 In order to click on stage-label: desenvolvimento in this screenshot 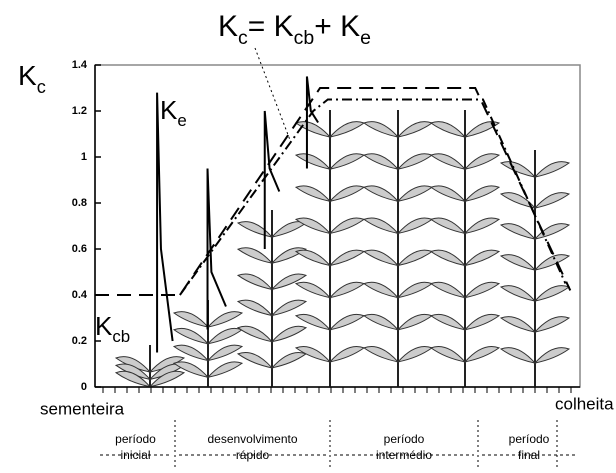, I will do `click(252, 439)`.